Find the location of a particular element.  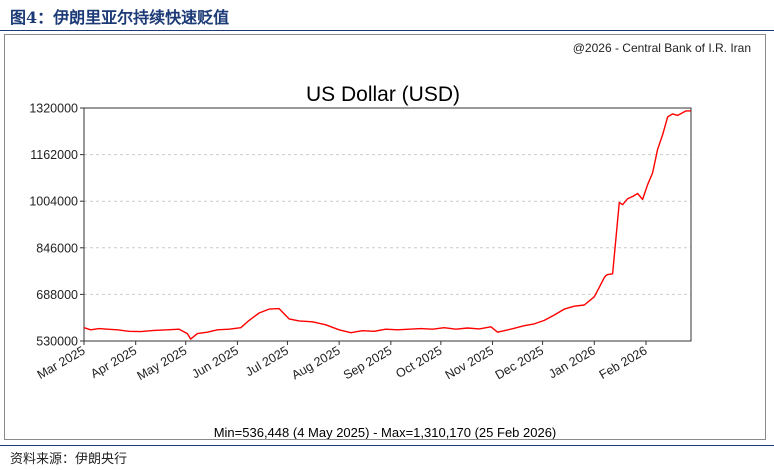

x-tick-label: Nov 2025 is located at coordinates (469, 362).